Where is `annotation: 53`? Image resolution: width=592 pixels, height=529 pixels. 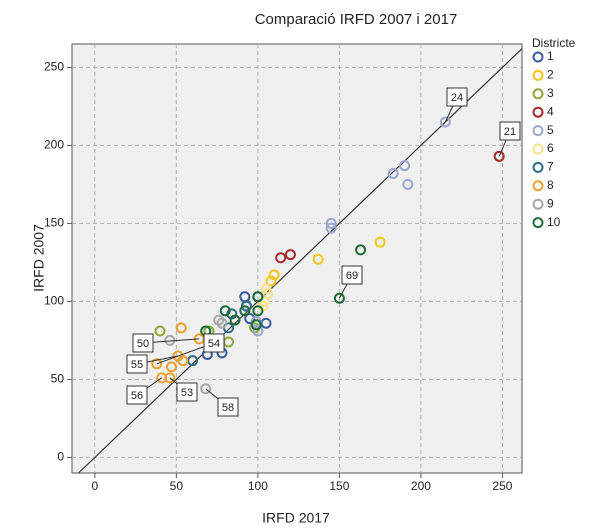
annotation: 53 is located at coordinates (187, 393).